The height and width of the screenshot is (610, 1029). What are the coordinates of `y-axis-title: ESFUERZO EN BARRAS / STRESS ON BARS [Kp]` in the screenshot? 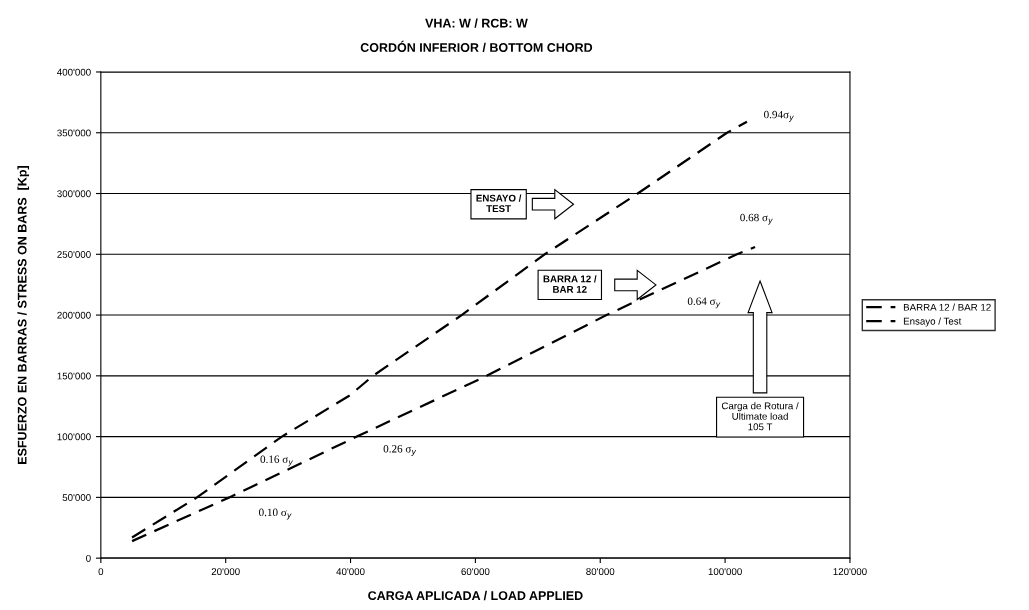 It's located at (23, 315).